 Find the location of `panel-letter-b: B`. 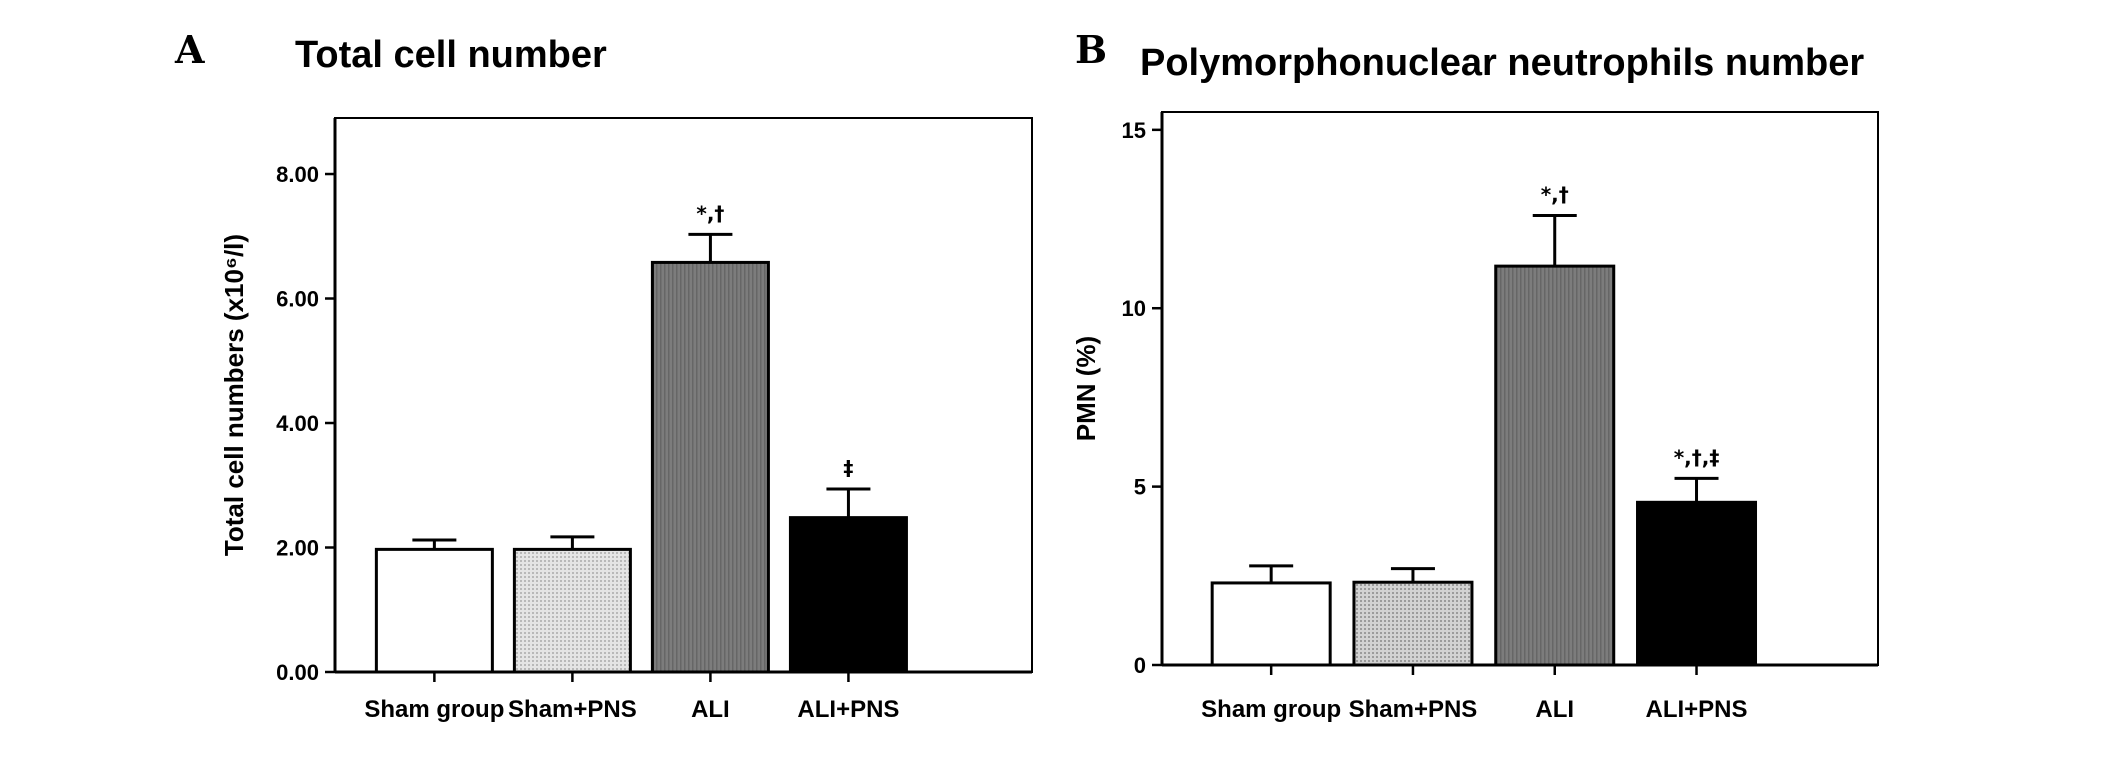

panel-letter-b: B is located at coordinates (1091, 49).